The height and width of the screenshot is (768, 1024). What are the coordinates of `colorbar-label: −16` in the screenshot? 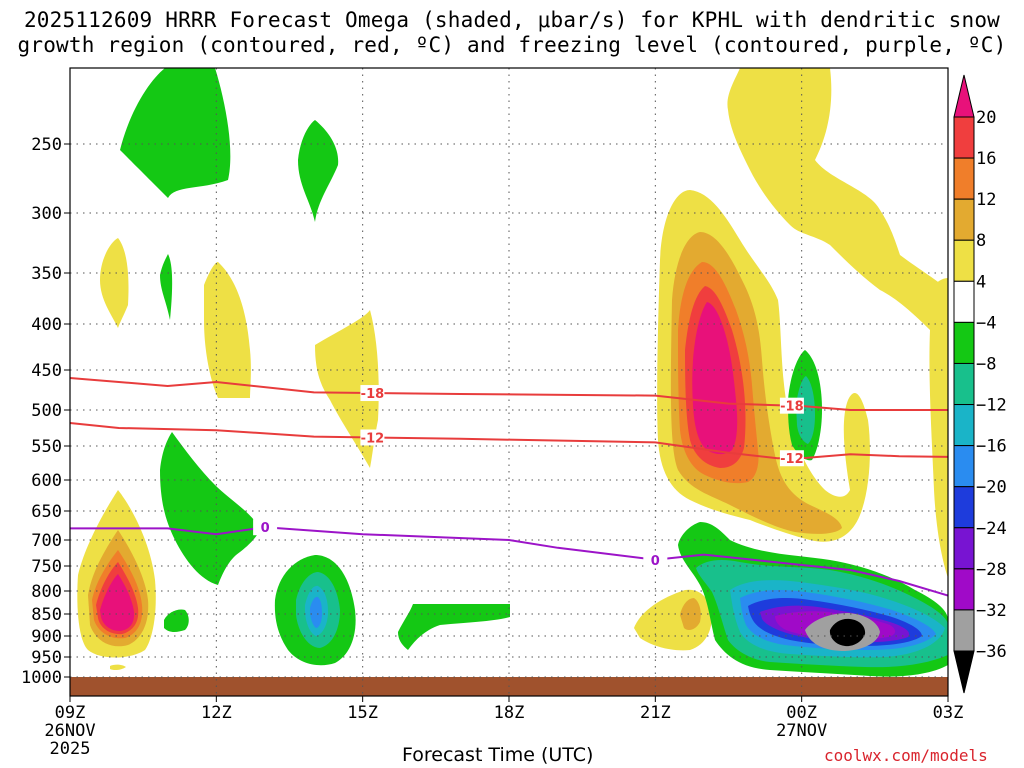 It's located at (991, 447).